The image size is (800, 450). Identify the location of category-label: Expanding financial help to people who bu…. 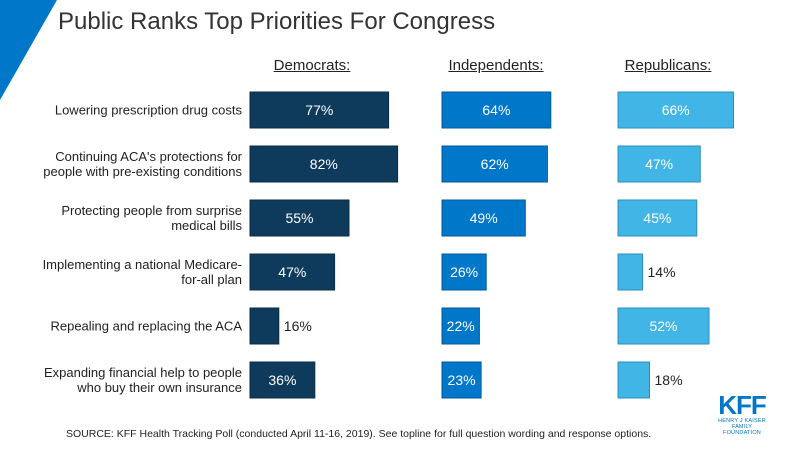
(131, 380).